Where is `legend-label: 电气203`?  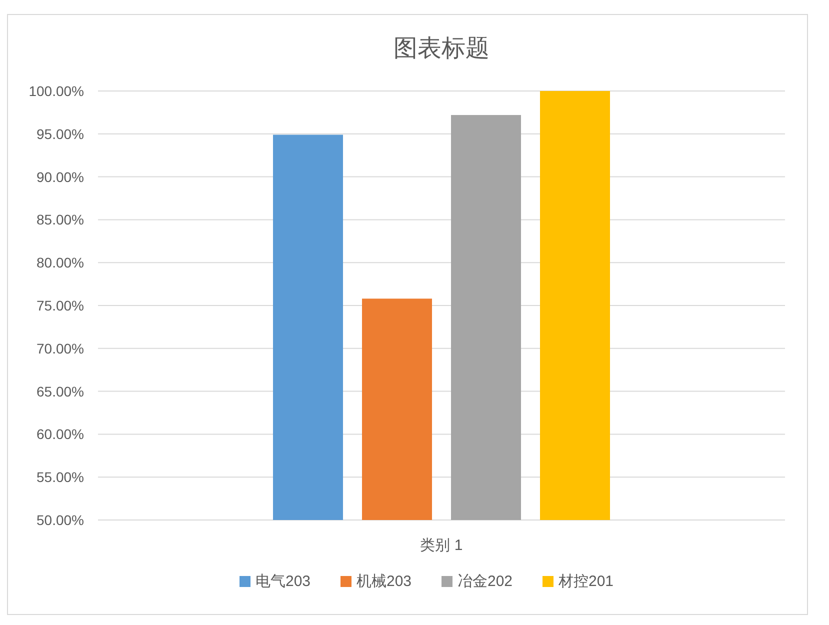
legend-label: 电气203 is located at coordinates (283, 581).